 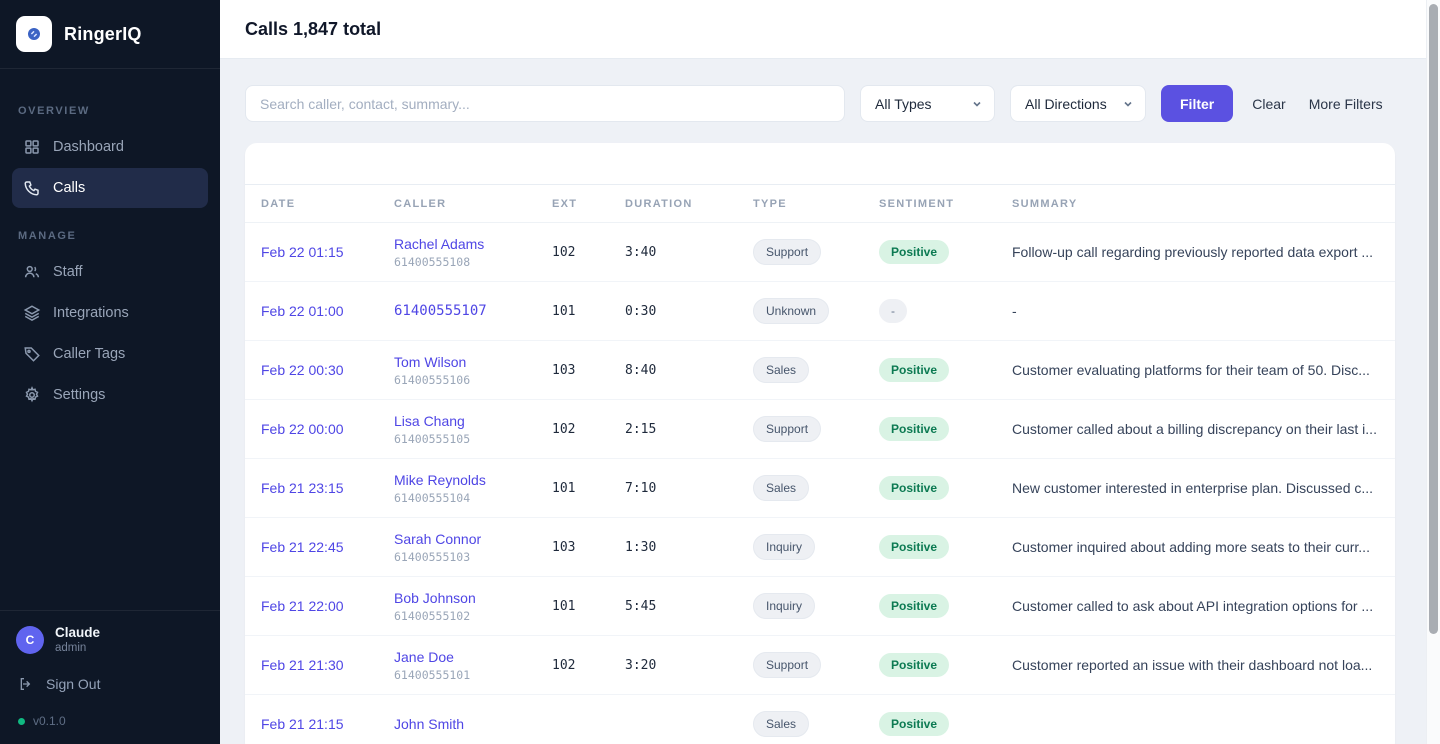 What do you see at coordinates (88, 147) in the screenshot?
I see `sidebar-item-label: Dashboard` at bounding box center [88, 147].